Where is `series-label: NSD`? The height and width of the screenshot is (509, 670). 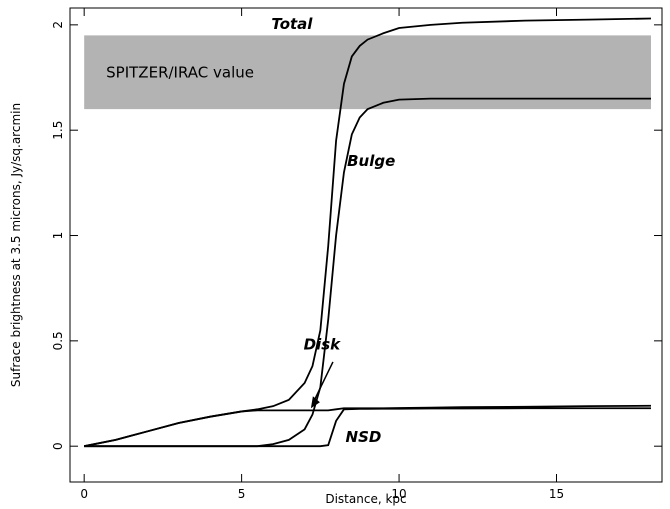
series-label: NSD is located at coordinates (364, 437).